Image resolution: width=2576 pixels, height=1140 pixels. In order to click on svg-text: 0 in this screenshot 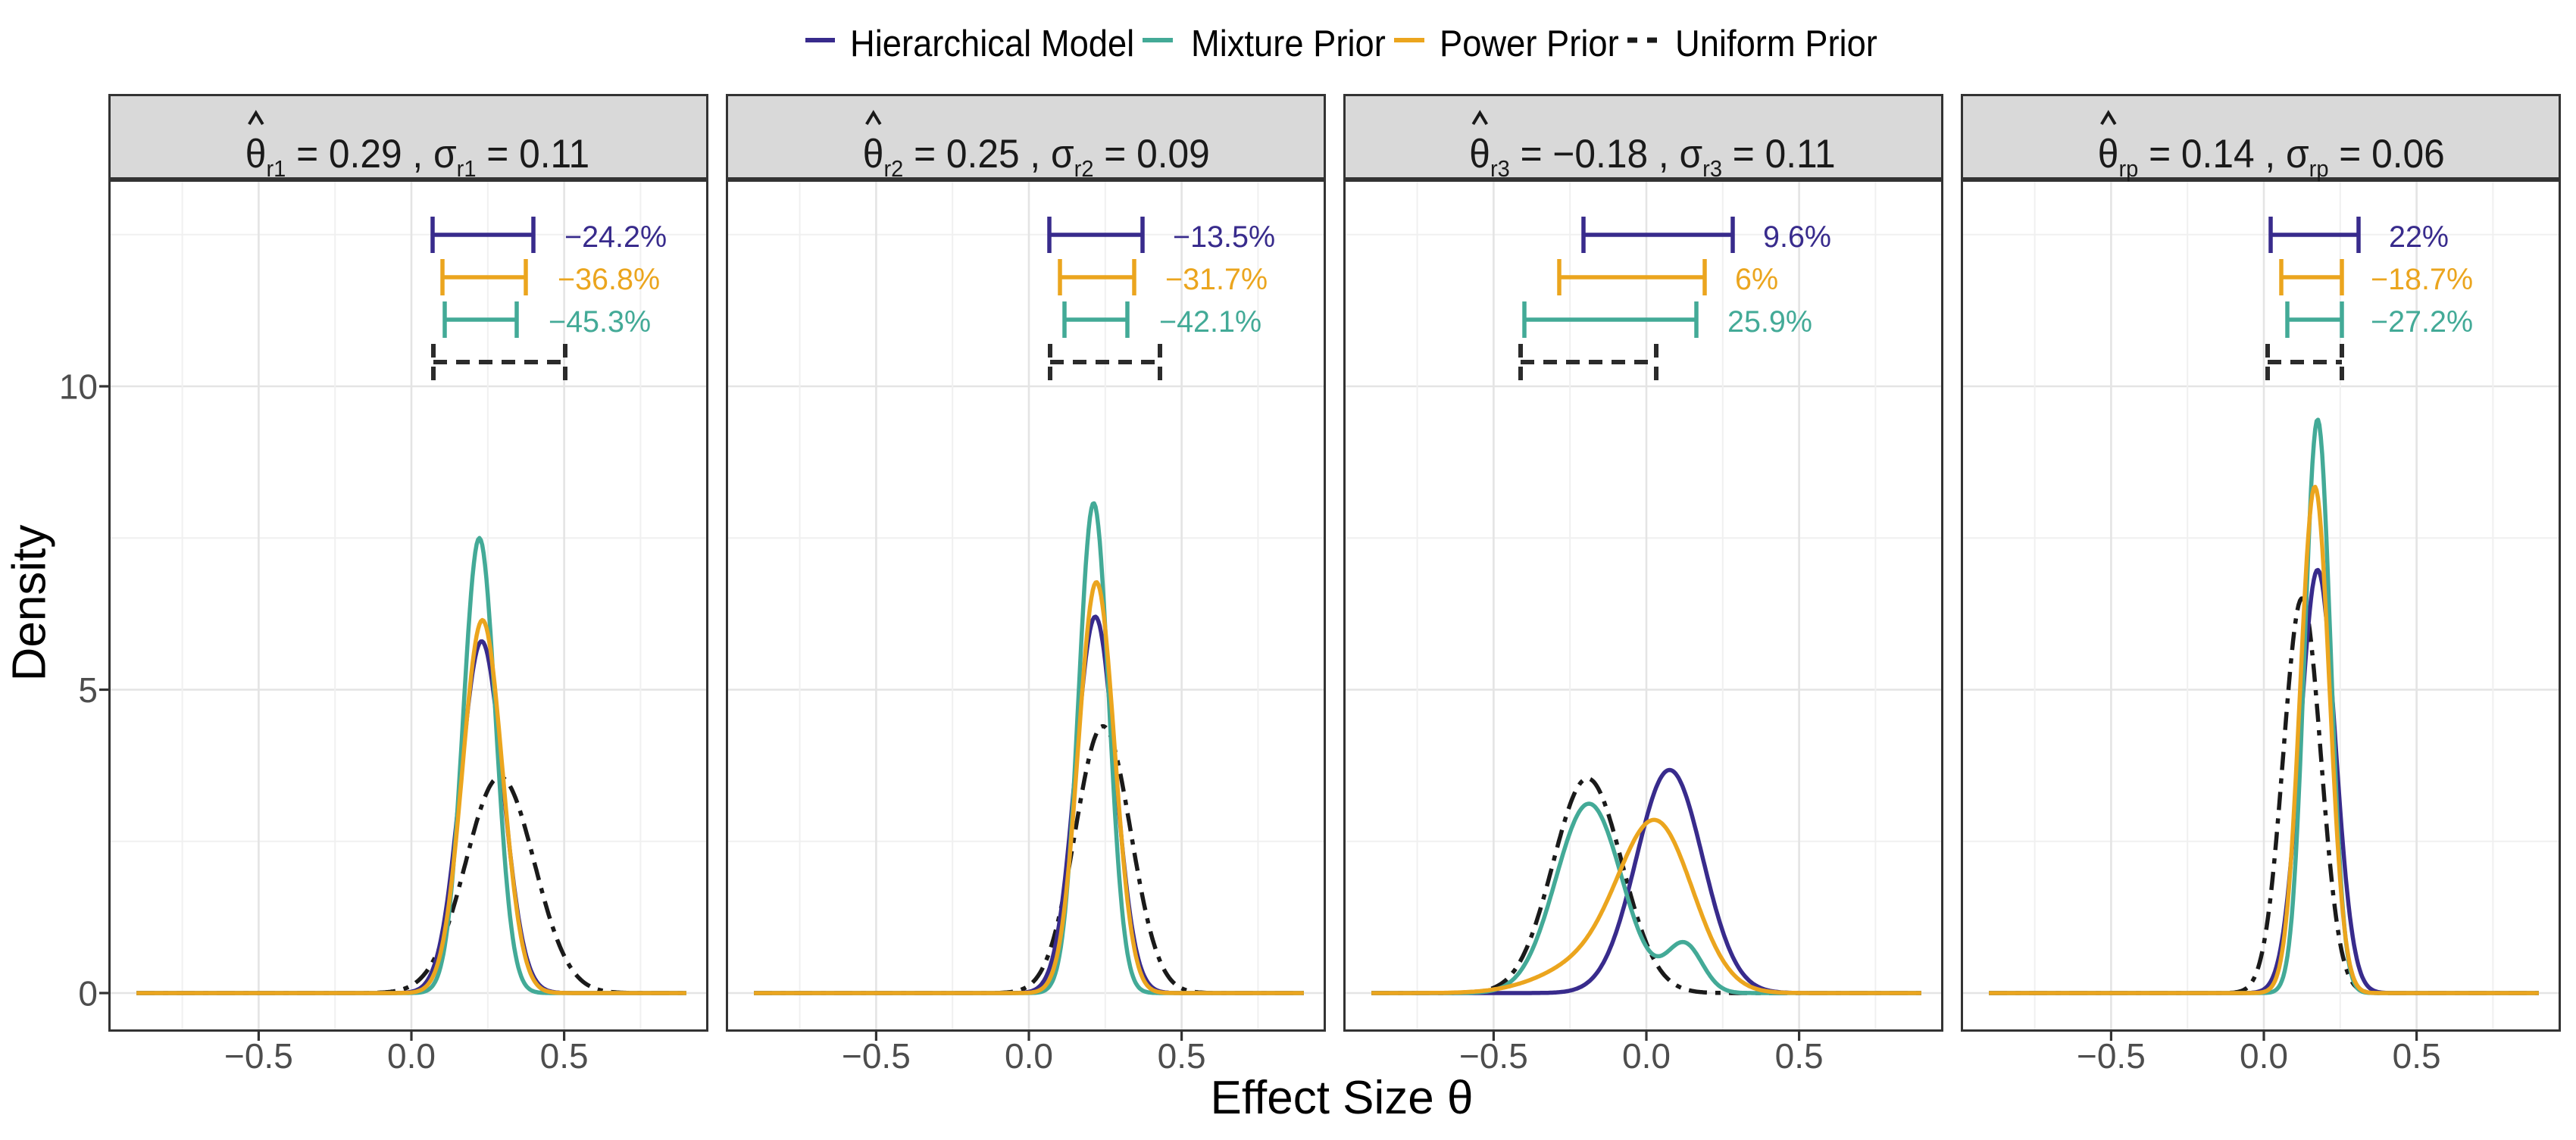, I will do `click(88, 994)`.